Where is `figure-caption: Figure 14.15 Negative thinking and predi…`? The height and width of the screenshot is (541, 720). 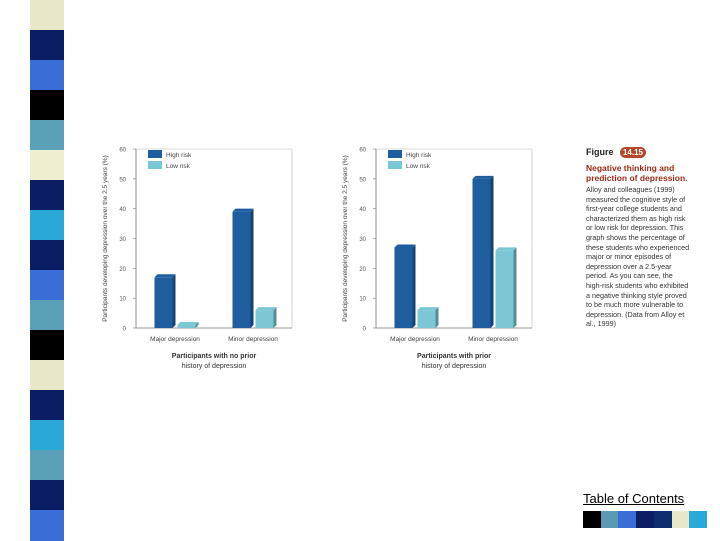
figure-caption: Figure 14.15 Negative thinking and predi… is located at coordinates (638, 235).